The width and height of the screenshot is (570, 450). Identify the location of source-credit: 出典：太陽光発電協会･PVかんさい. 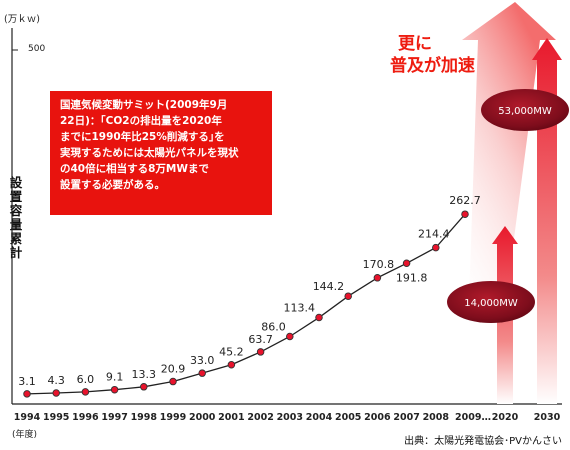
(483, 441).